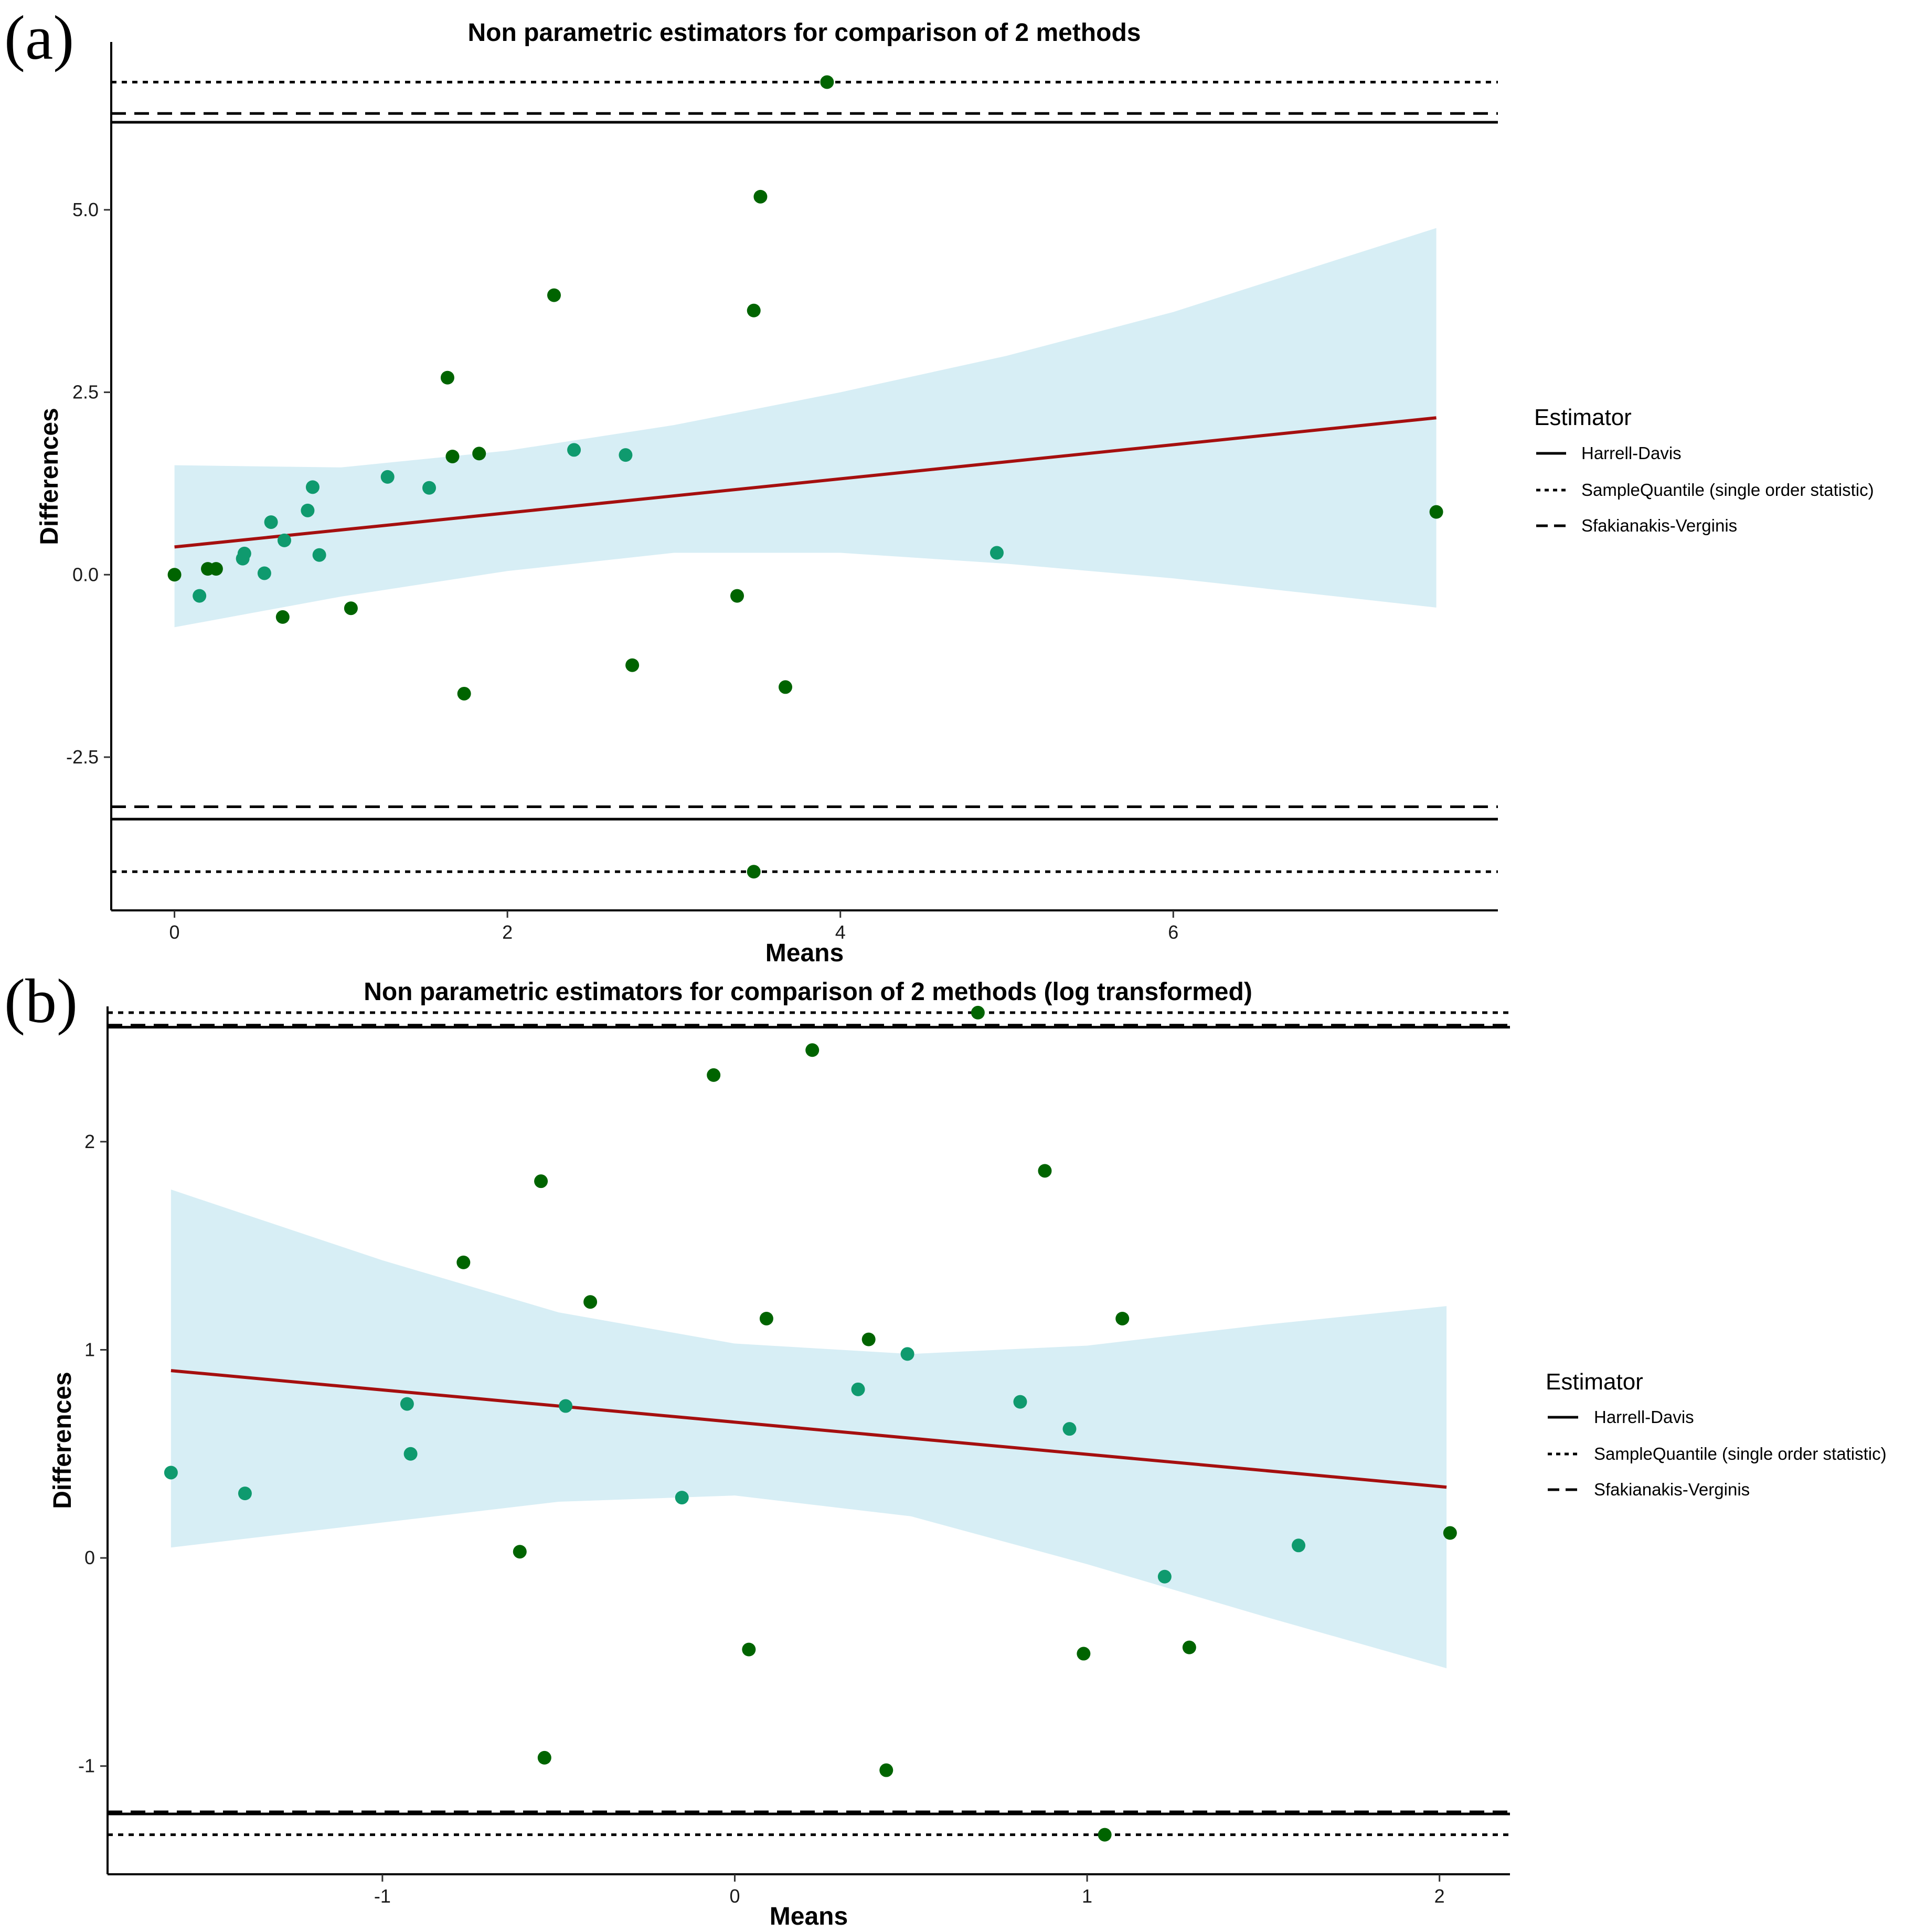 This screenshot has width=1915, height=1932. Describe the element at coordinates (382, 1896) in the screenshot. I see `x-tick-label: -1` at that location.